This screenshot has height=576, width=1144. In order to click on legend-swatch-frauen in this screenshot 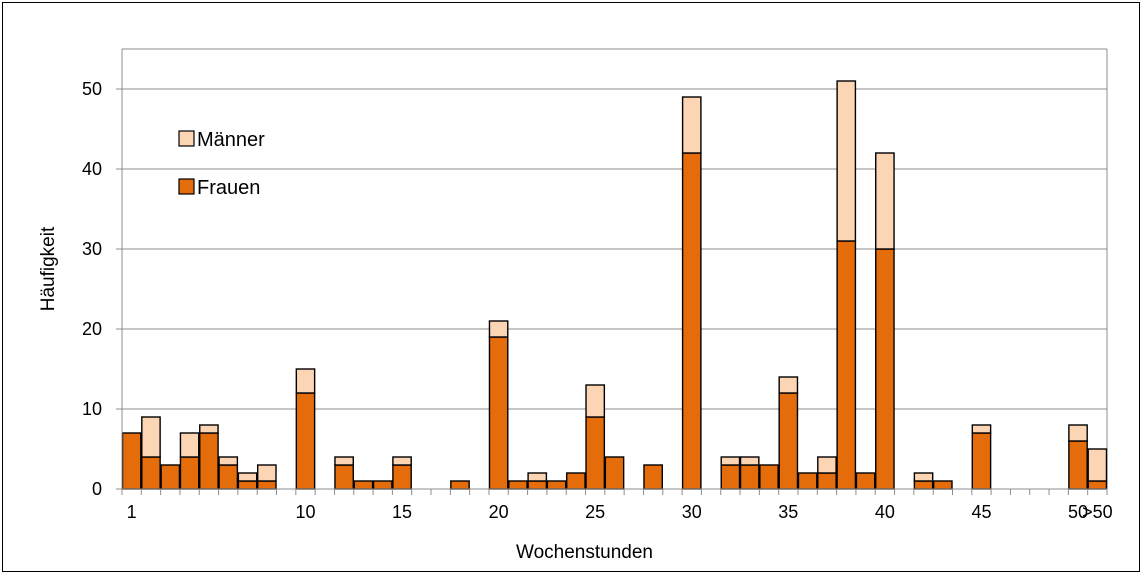, I will do `click(186, 186)`.